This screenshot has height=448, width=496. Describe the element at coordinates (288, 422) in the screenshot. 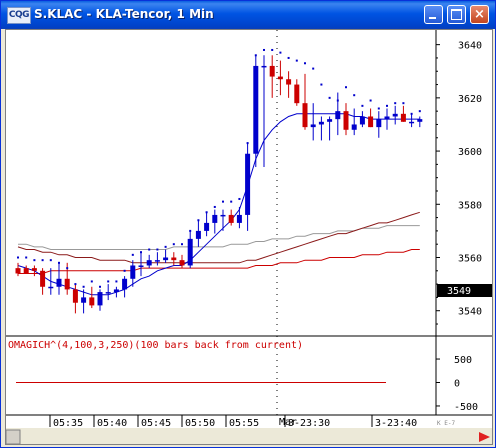

I see `date-marker: Mar` at that location.